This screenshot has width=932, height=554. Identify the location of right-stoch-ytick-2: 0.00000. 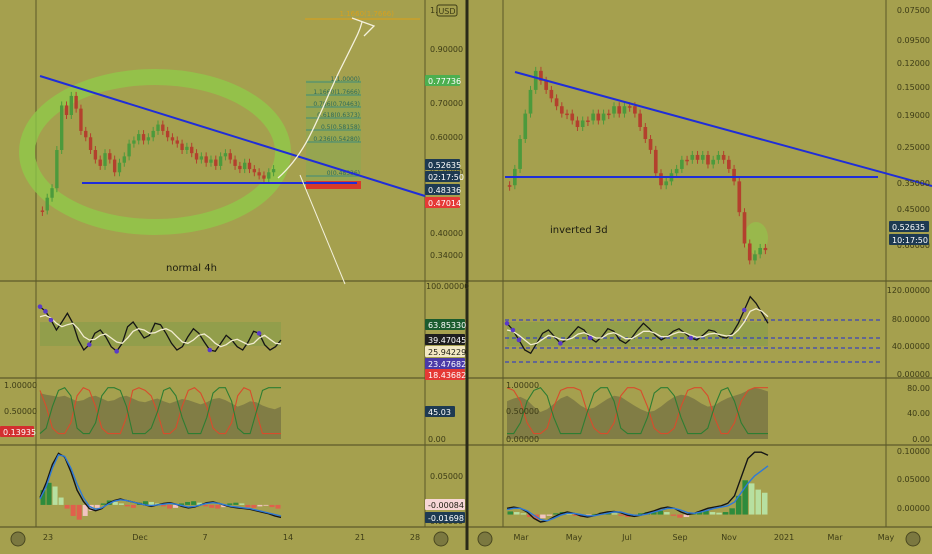
(522, 439).